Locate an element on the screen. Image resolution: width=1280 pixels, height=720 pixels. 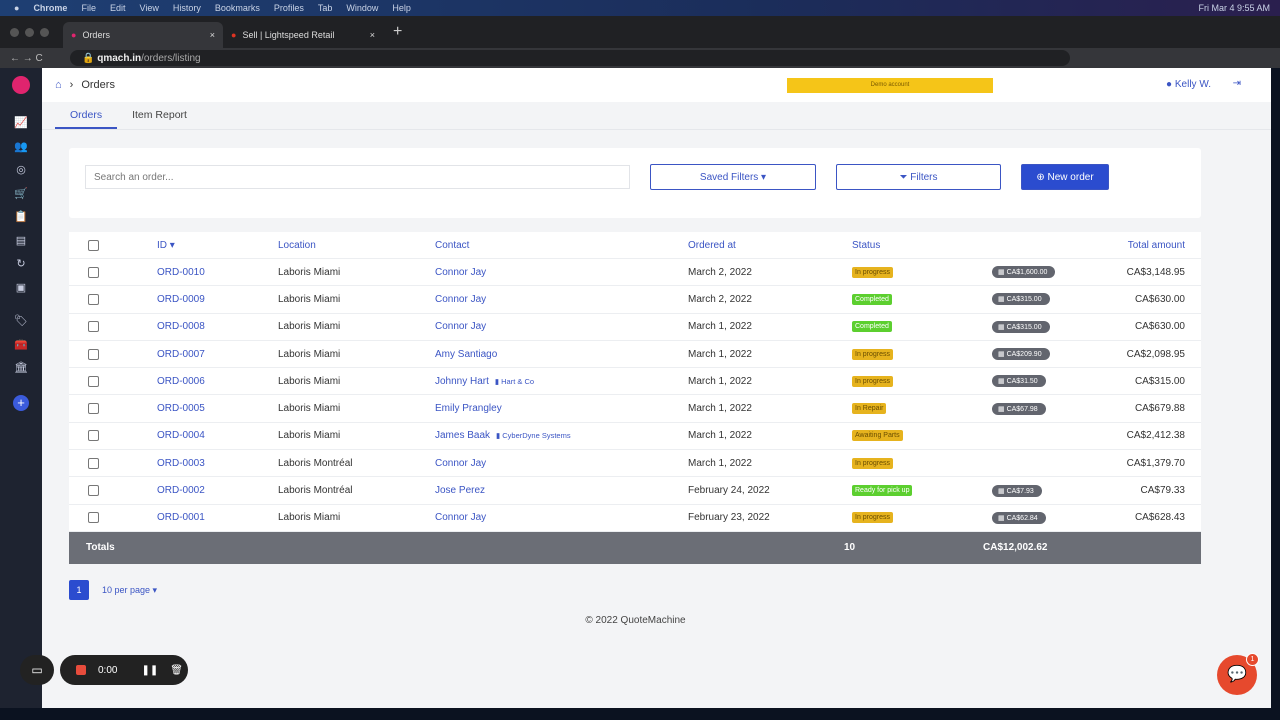
company-link: ▮ Hart & Co is located at coordinates (514, 381).